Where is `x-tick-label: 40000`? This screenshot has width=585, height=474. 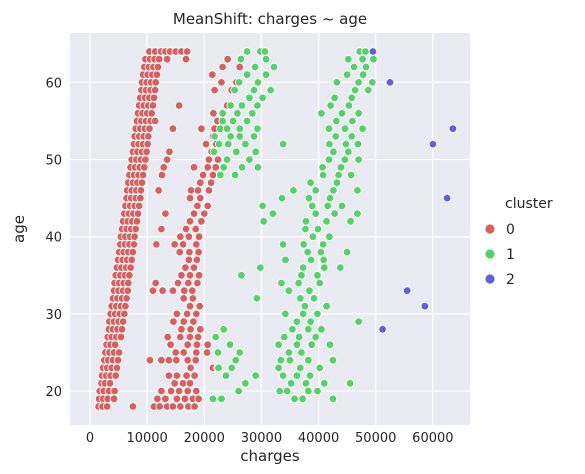
x-tick-label: 40000 is located at coordinates (318, 438).